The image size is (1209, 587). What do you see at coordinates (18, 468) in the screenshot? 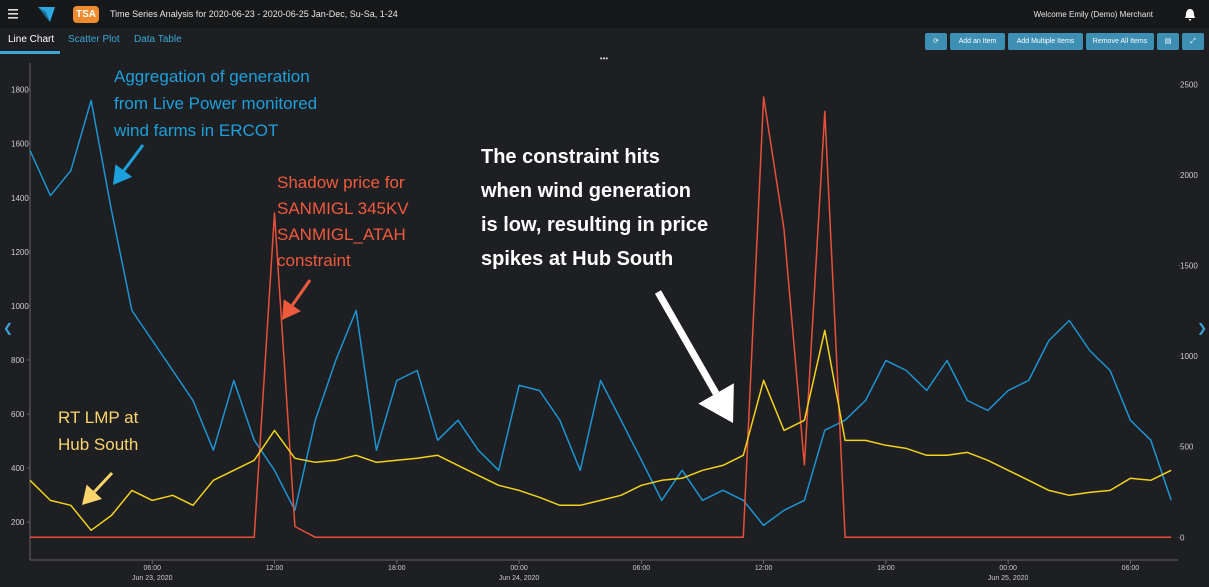
I see `y-tick-label: 400` at bounding box center [18, 468].